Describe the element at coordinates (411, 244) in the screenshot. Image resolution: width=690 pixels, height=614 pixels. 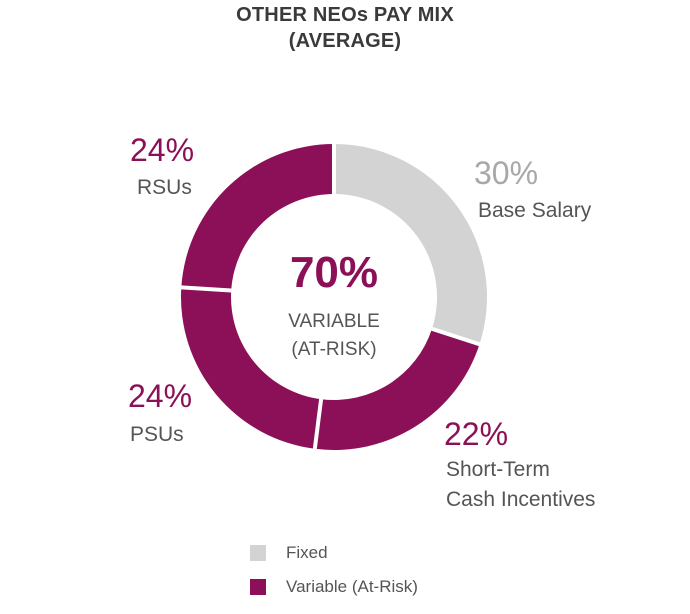
I see `donut-slice-base-salary` at that location.